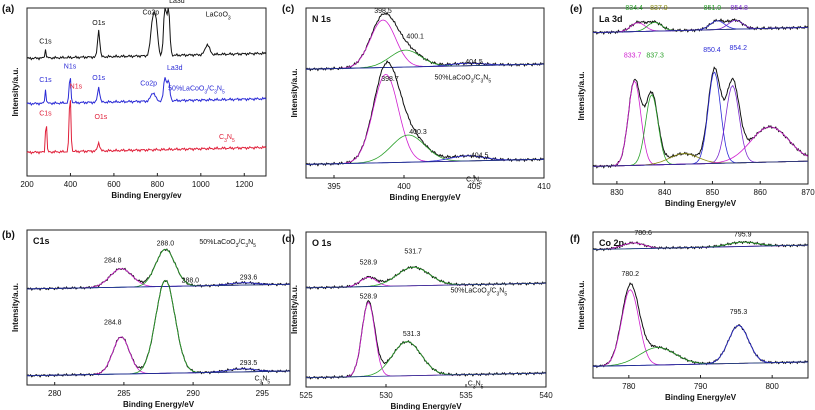 This screenshot has height=410, width=815. What do you see at coordinates (8, 235) in the screenshot?
I see `panel-label: (b)` at bounding box center [8, 235].